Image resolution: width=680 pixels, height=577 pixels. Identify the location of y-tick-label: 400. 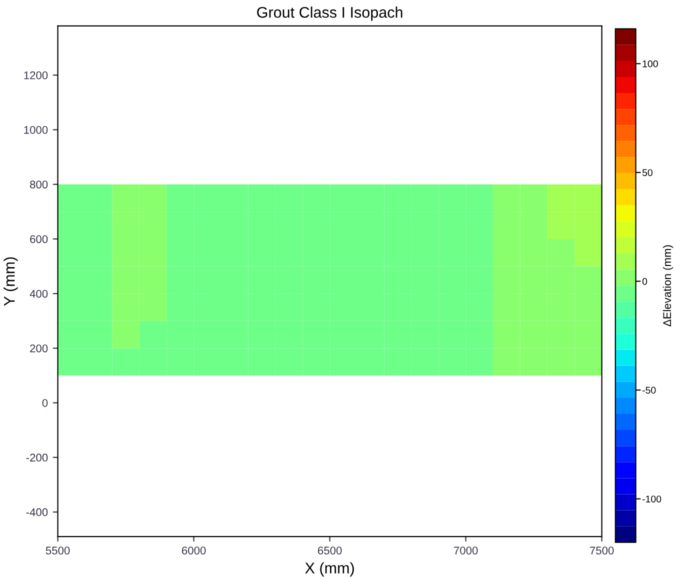
(39, 294).